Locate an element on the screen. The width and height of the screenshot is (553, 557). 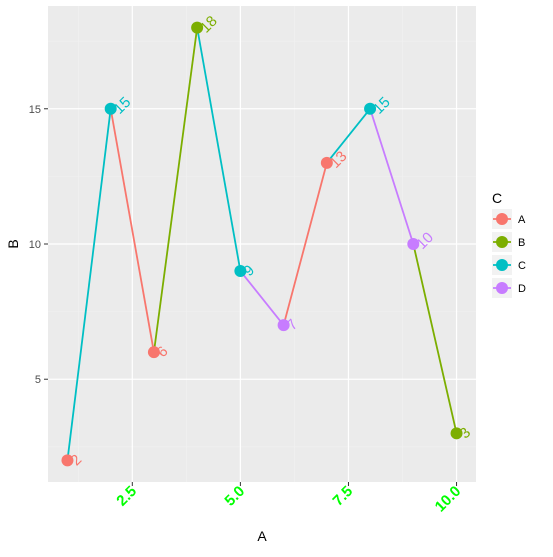
legend-label: A is located at coordinates (522, 220).